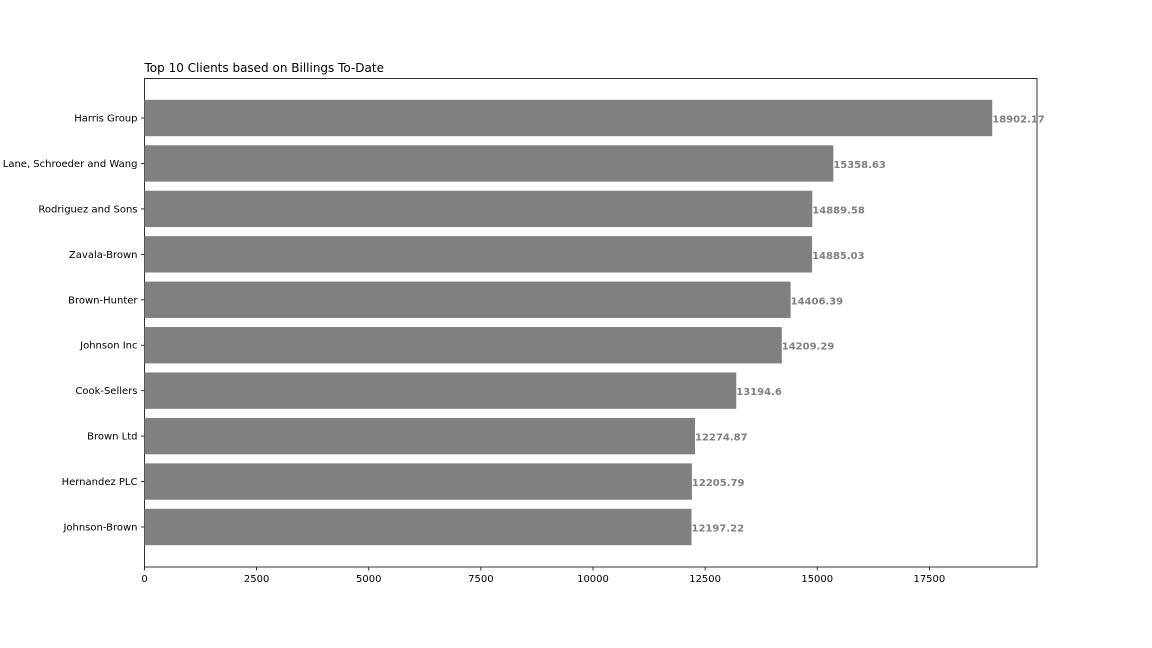  What do you see at coordinates (593, 579) in the screenshot?
I see `x-tick-label: 10000` at bounding box center [593, 579].